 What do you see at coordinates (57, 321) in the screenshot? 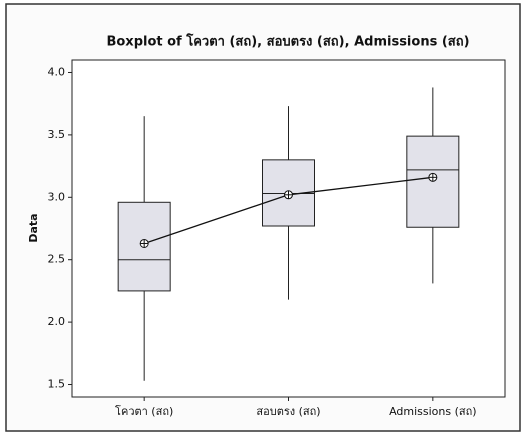
I see `y-tick-label: 2.0` at bounding box center [57, 321].